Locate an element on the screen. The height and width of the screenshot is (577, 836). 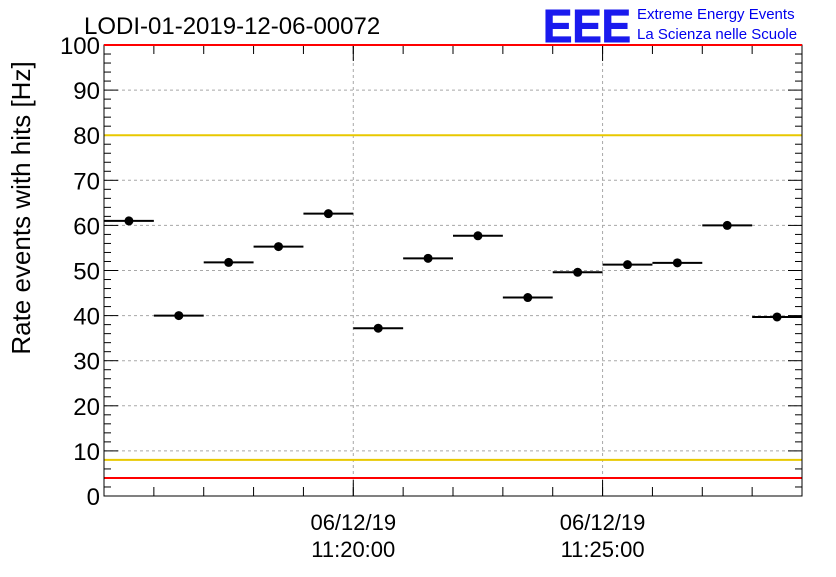
y-tick-label: 50 is located at coordinates (86, 272).